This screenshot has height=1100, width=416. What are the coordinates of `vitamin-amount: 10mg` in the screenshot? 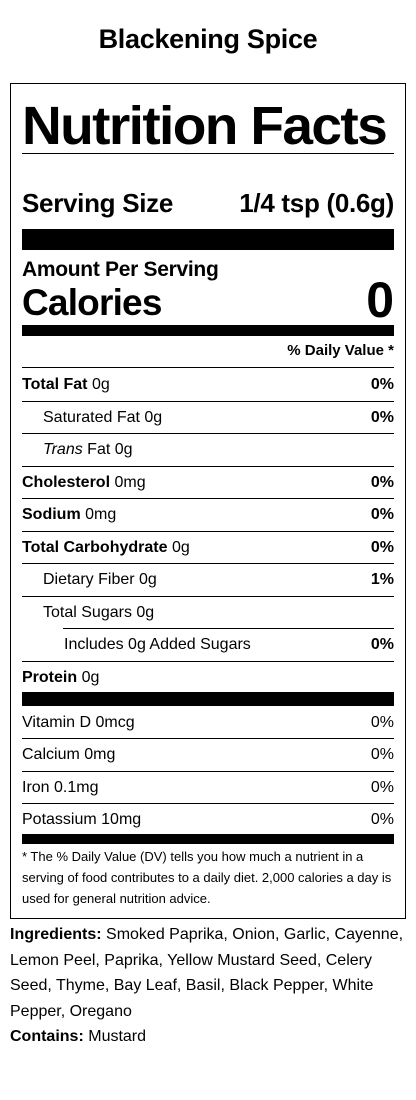 It's located at (121, 819).